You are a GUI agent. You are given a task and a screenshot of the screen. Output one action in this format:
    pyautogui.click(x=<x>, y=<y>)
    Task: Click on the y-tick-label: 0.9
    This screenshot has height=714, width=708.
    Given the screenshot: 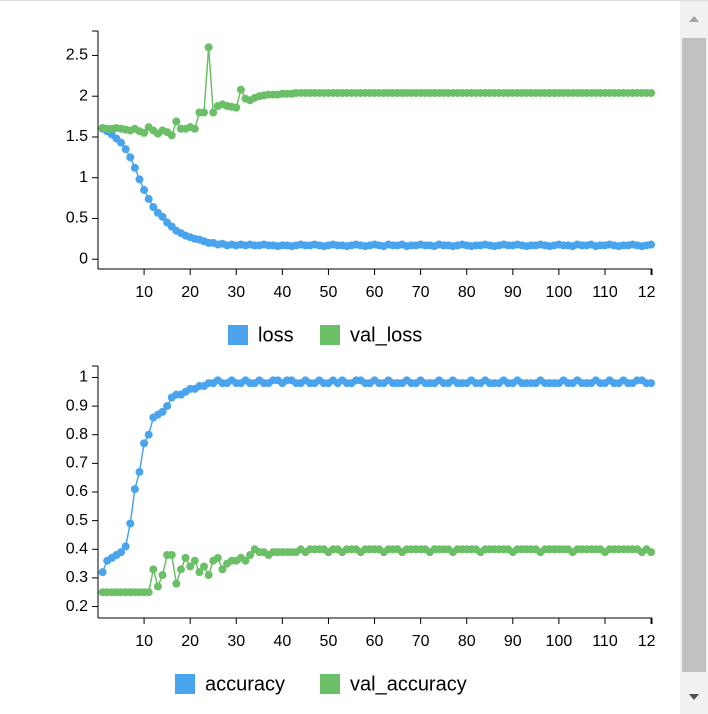 What is the action you would take?
    pyautogui.click(x=77, y=405)
    